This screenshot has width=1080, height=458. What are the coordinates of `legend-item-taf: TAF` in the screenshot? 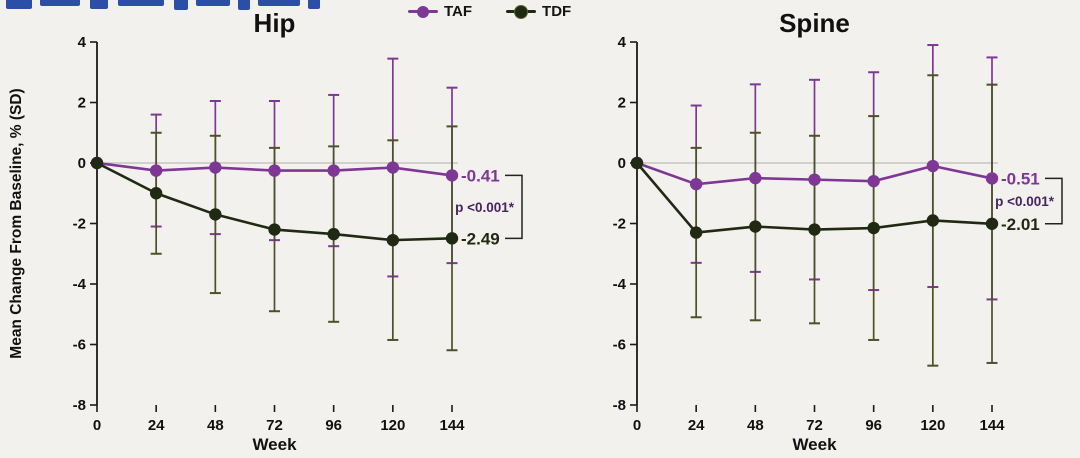 It's located at (440, 11).